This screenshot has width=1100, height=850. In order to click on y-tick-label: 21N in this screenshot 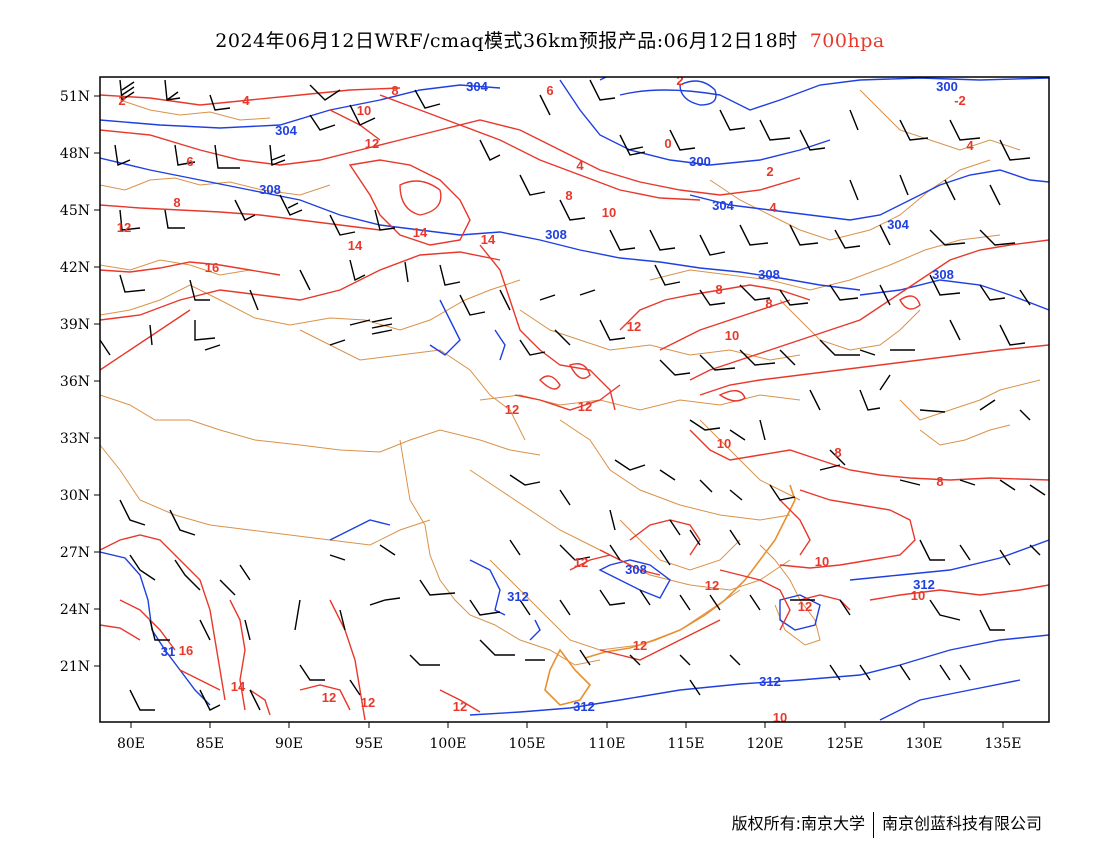, I will do `click(75, 667)`.